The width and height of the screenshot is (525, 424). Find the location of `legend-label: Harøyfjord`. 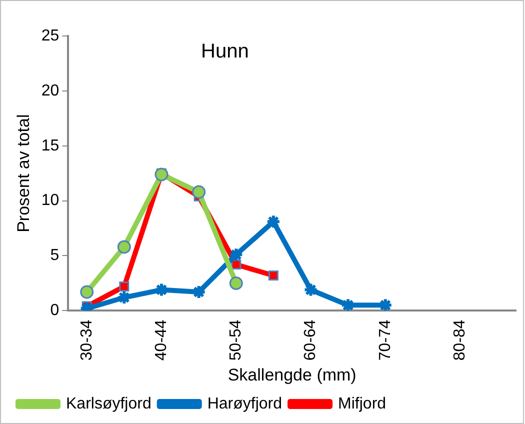

legend-label: Harøyfjord is located at coordinates (244, 403).